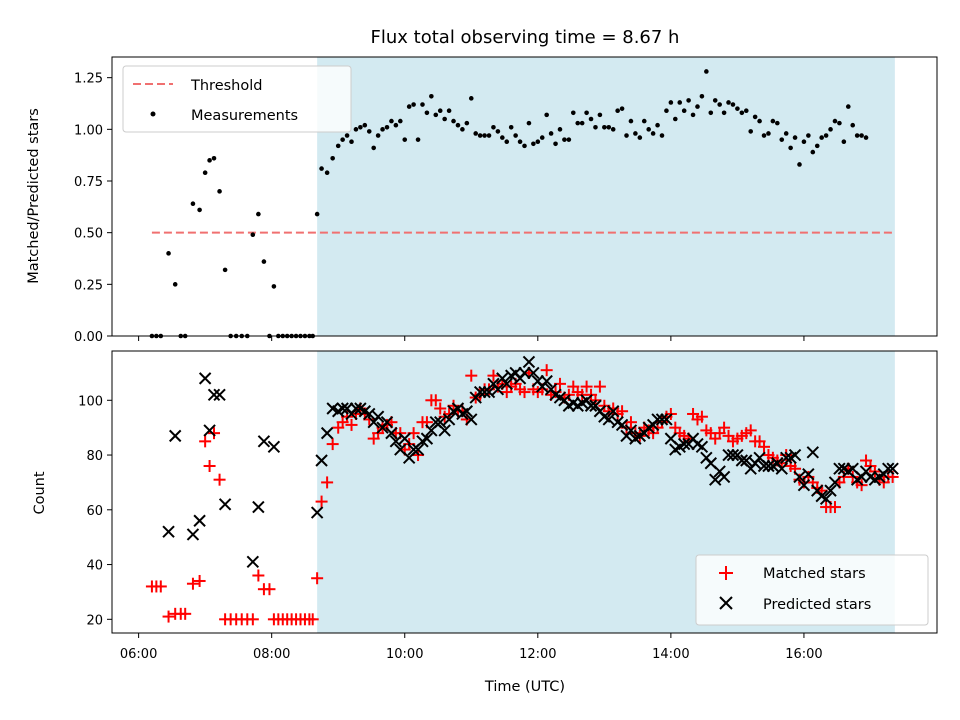 The width and height of the screenshot is (960, 720). I want to click on legend-matched-swatch, so click(726, 573).